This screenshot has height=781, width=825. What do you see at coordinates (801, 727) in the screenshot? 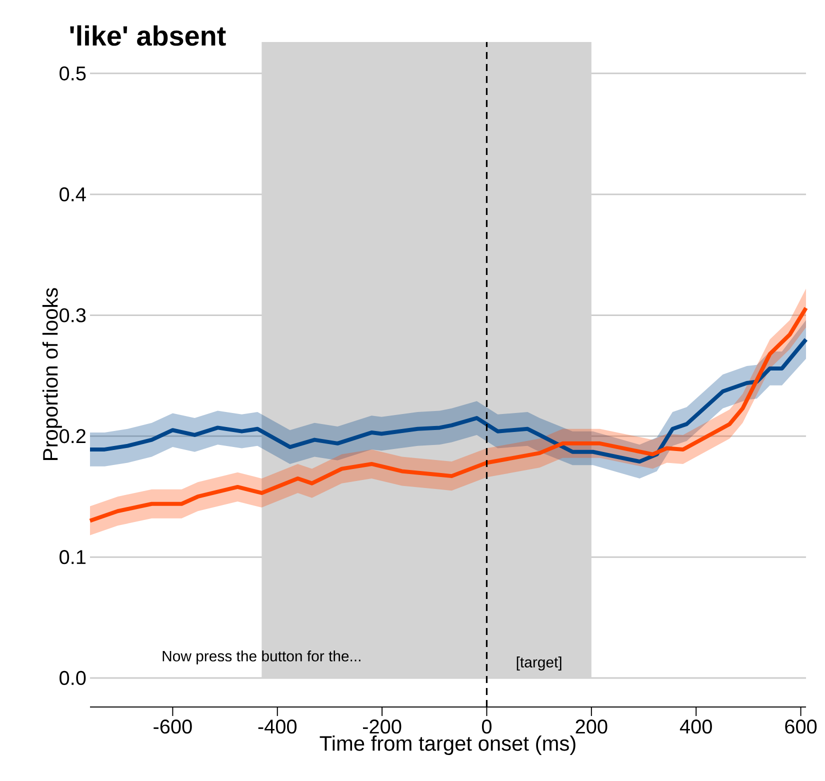
I see `x-tick-label: 600` at bounding box center [801, 727].